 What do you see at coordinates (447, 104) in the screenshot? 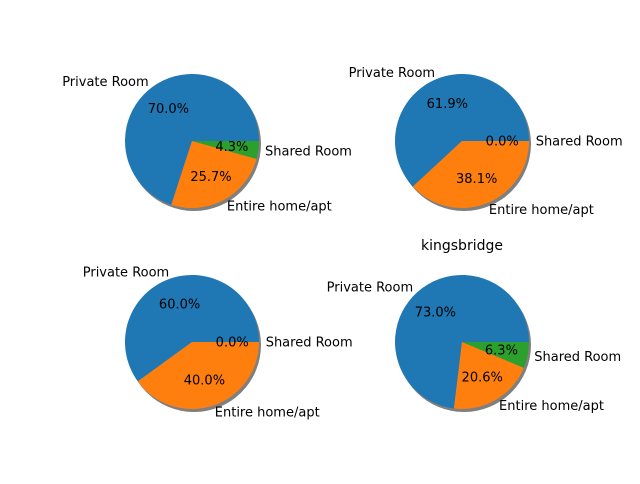
I see `slice-percent-label: 61.9%` at bounding box center [447, 104].